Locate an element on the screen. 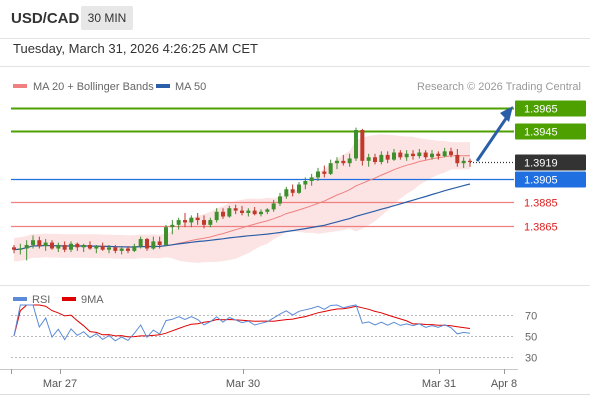 This screenshot has height=400, width=590. timeframe-button: 30 MIN is located at coordinates (107, 18).